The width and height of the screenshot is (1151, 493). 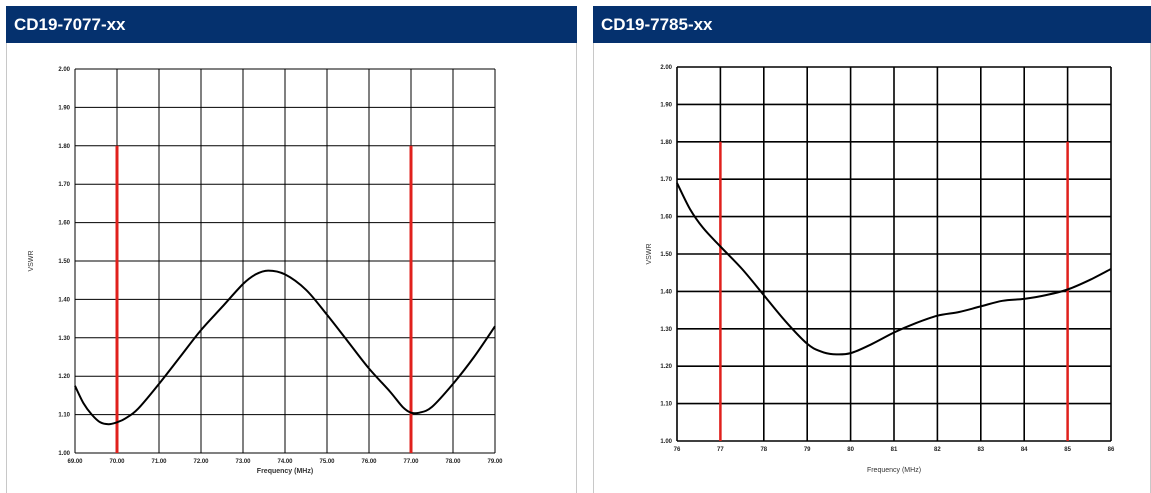 What do you see at coordinates (285, 462) in the screenshot?
I see `x-tick-label: 74.00` at bounding box center [285, 462].